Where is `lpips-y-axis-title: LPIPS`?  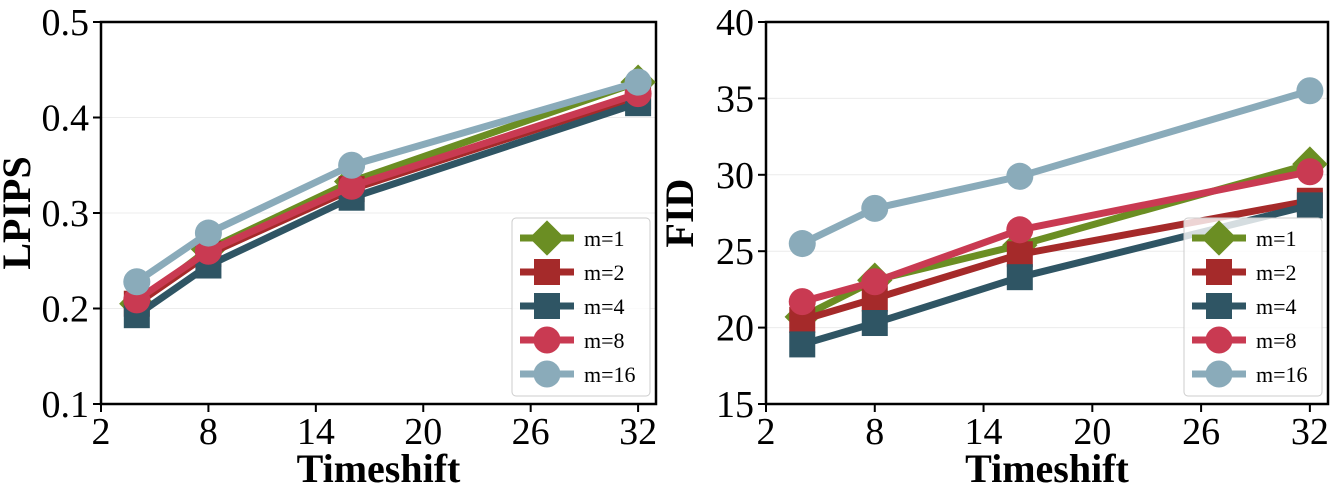
lpips-y-axis-title: LPIPS is located at coordinates (19, 212).